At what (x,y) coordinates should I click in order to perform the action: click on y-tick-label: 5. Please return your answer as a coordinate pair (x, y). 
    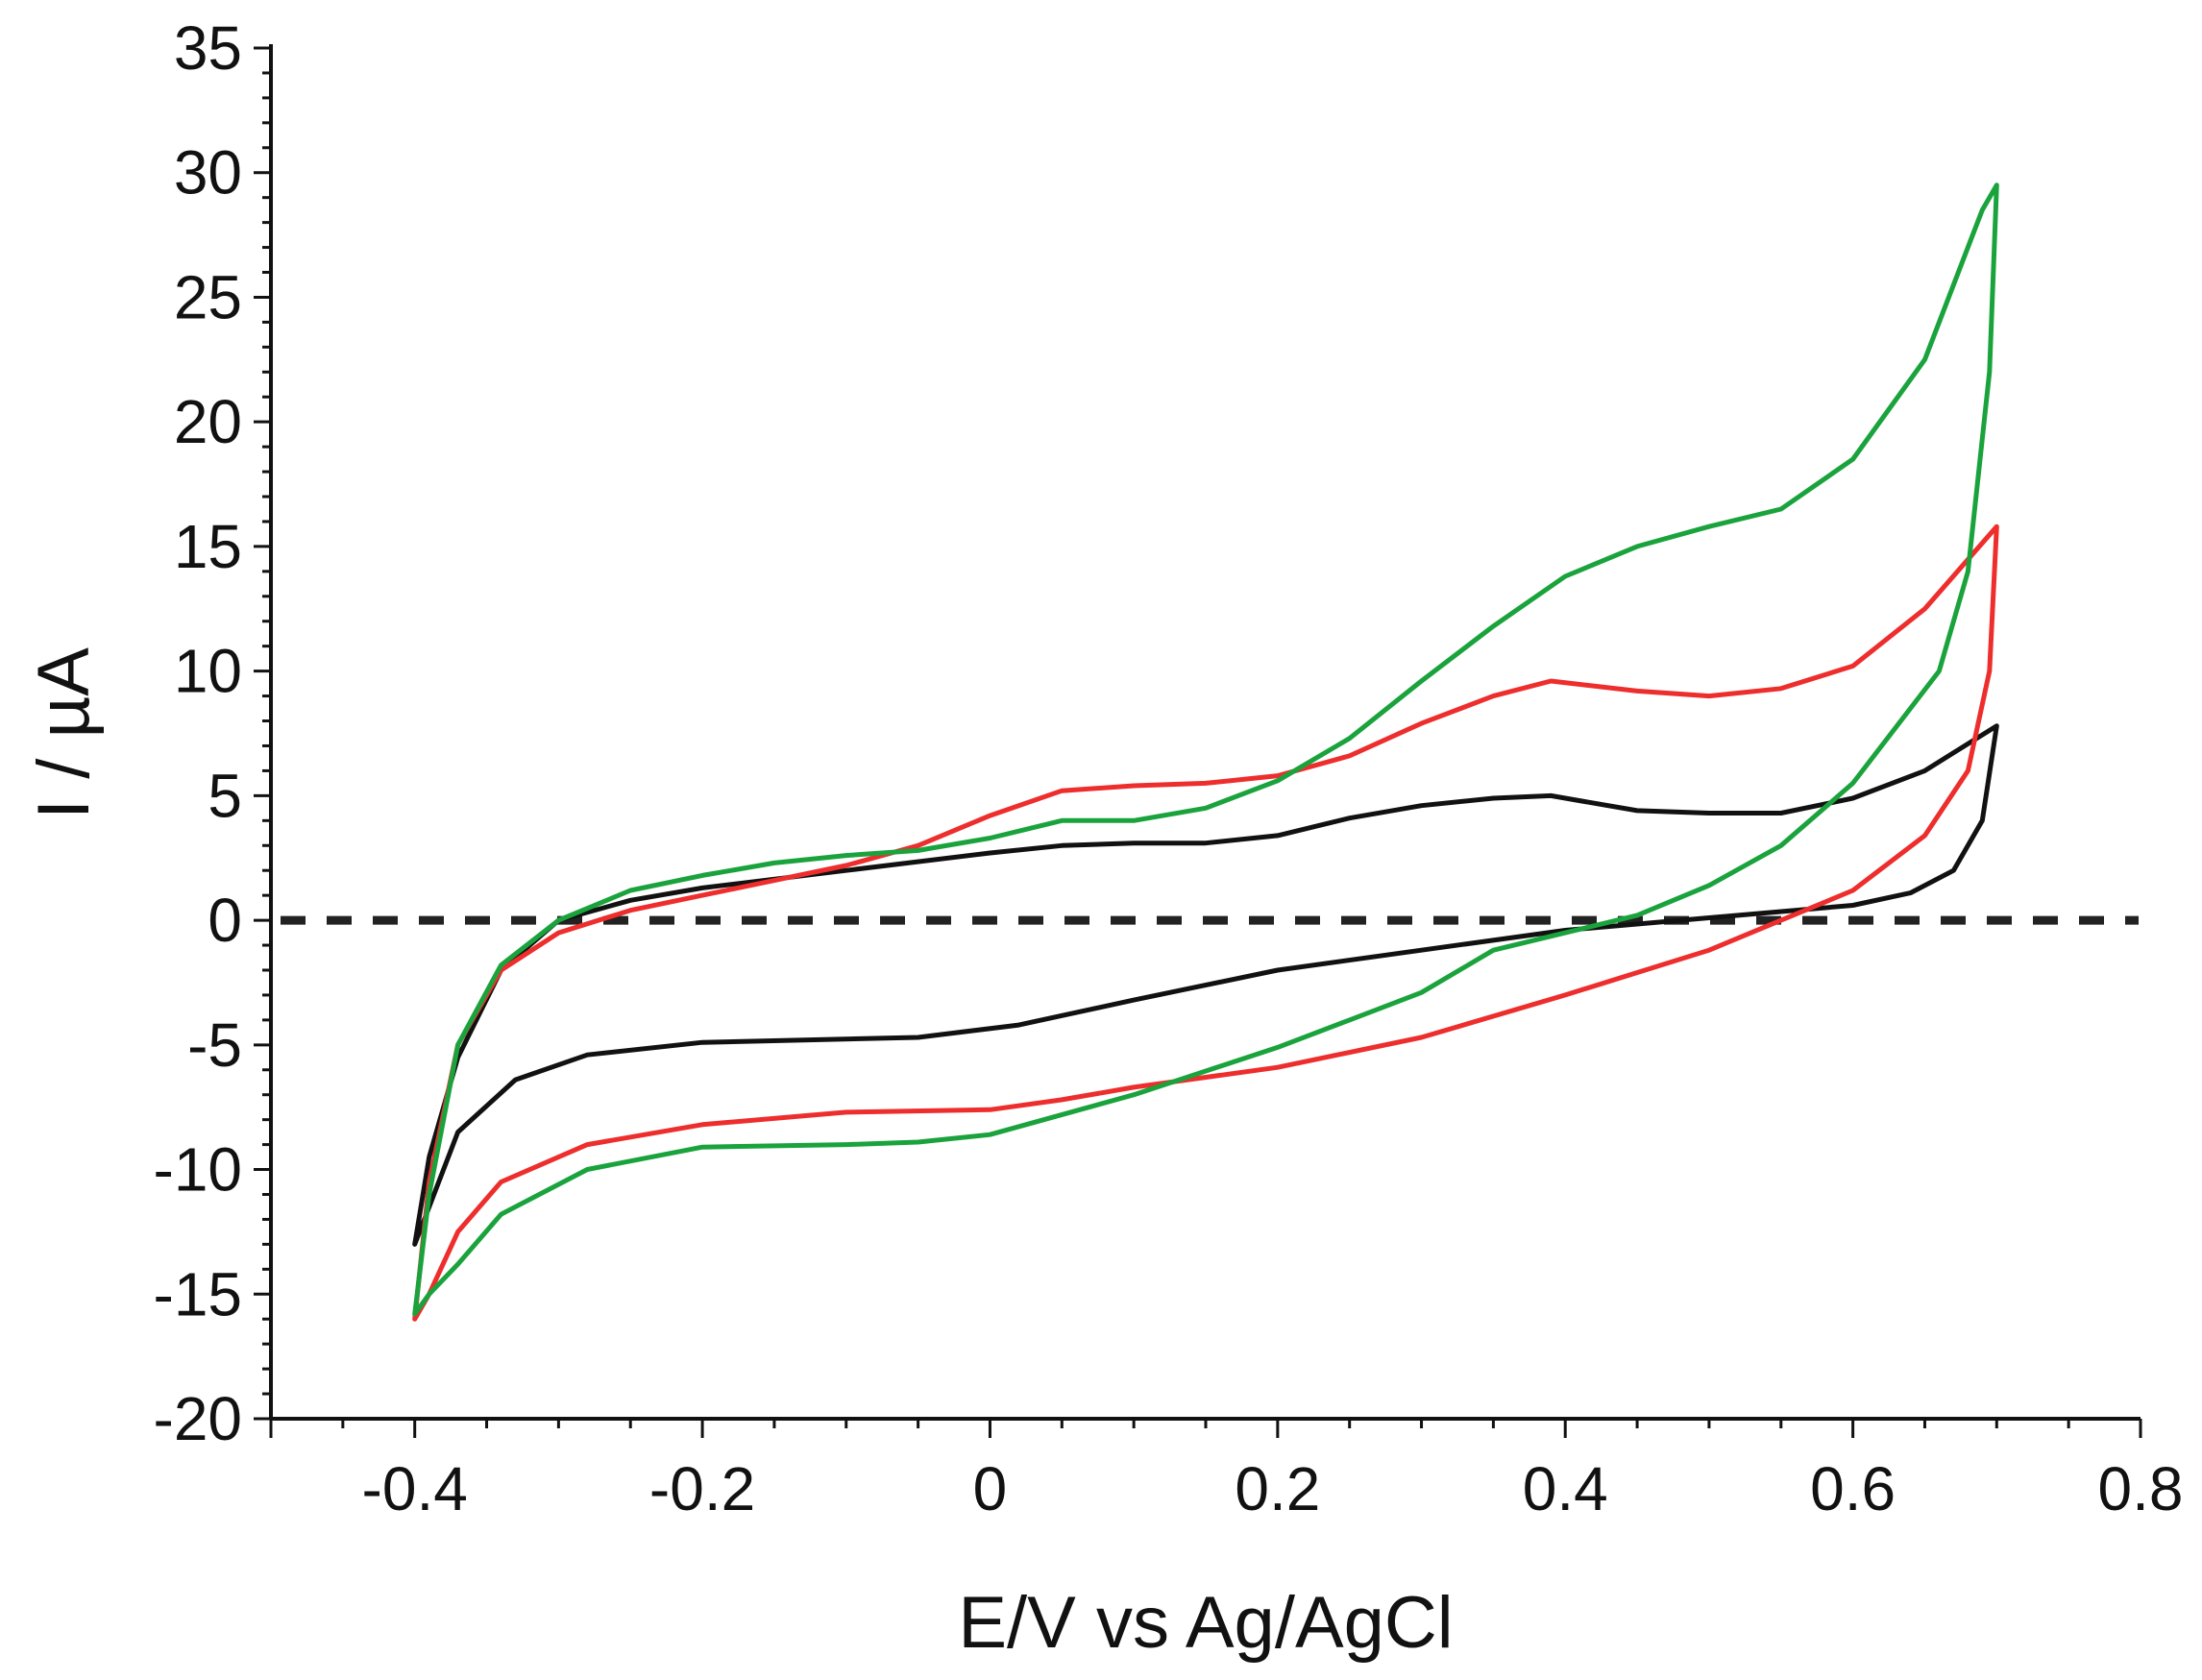
    Looking at the image, I should click on (225, 796).